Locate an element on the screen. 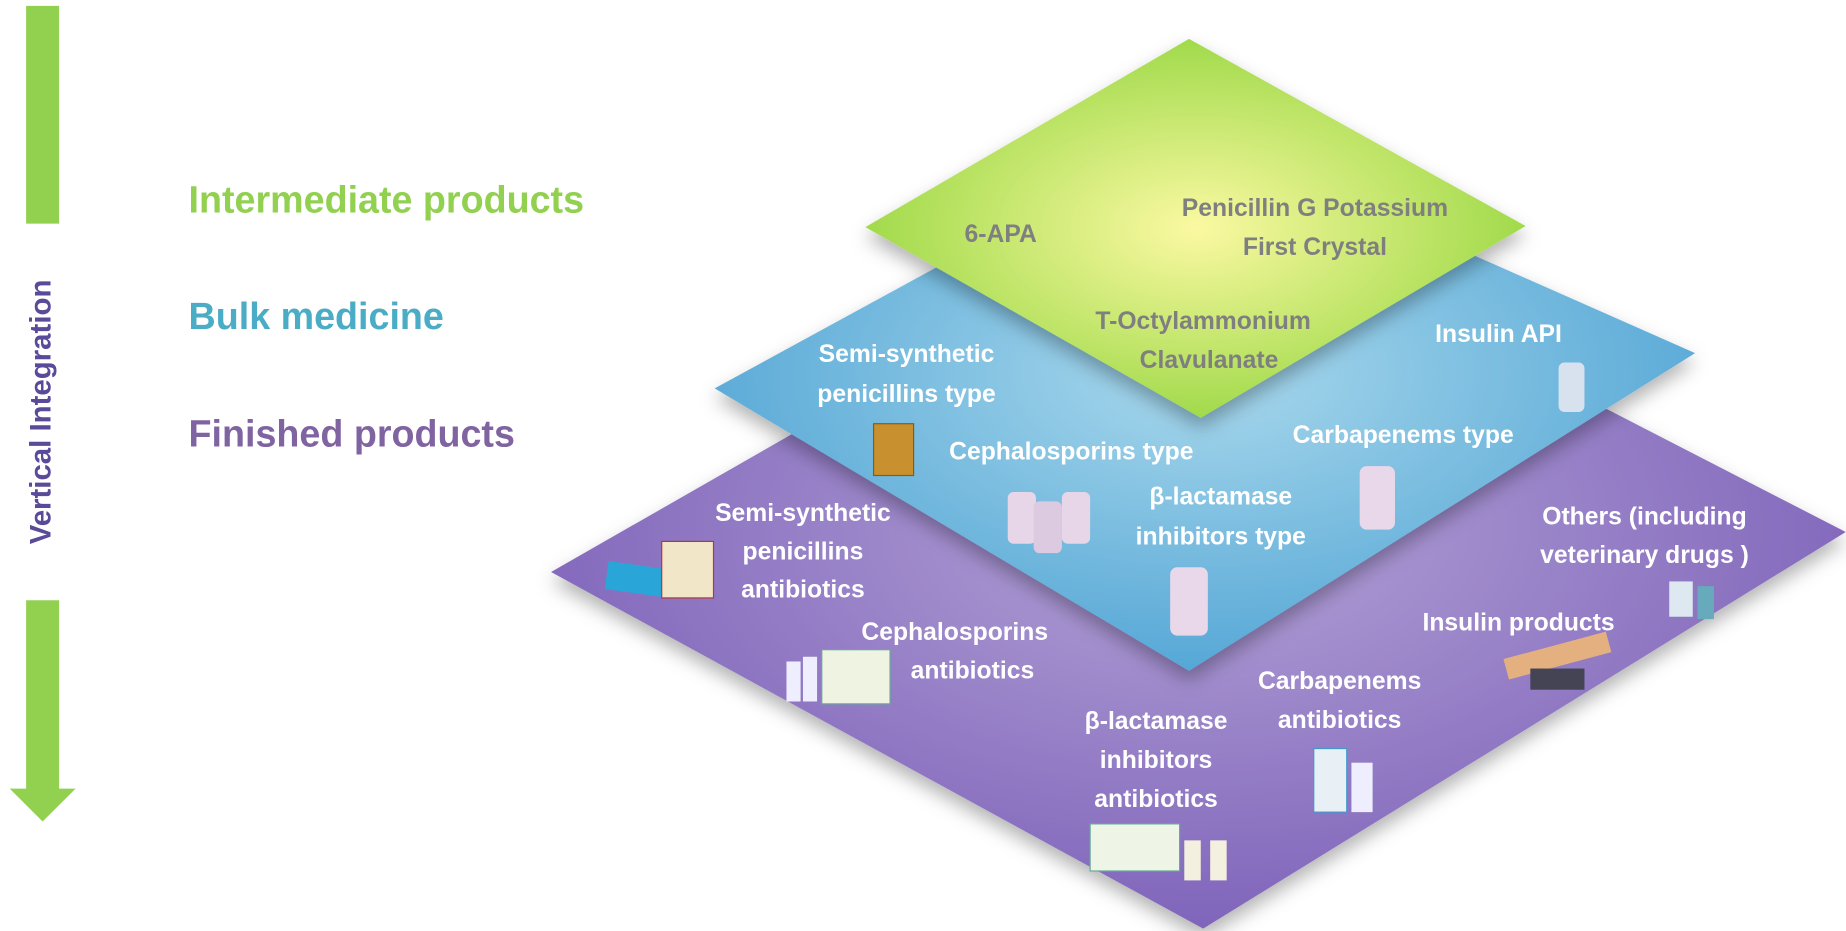 The image size is (1846, 931). layer-label: inhibitors type is located at coordinates (1221, 536).